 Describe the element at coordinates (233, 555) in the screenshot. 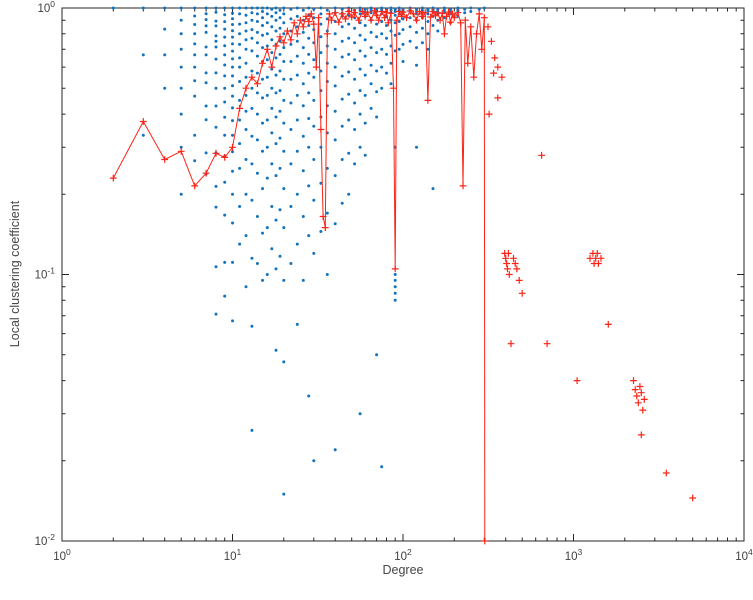

I see `x-tick-label: 10¹` at that location.